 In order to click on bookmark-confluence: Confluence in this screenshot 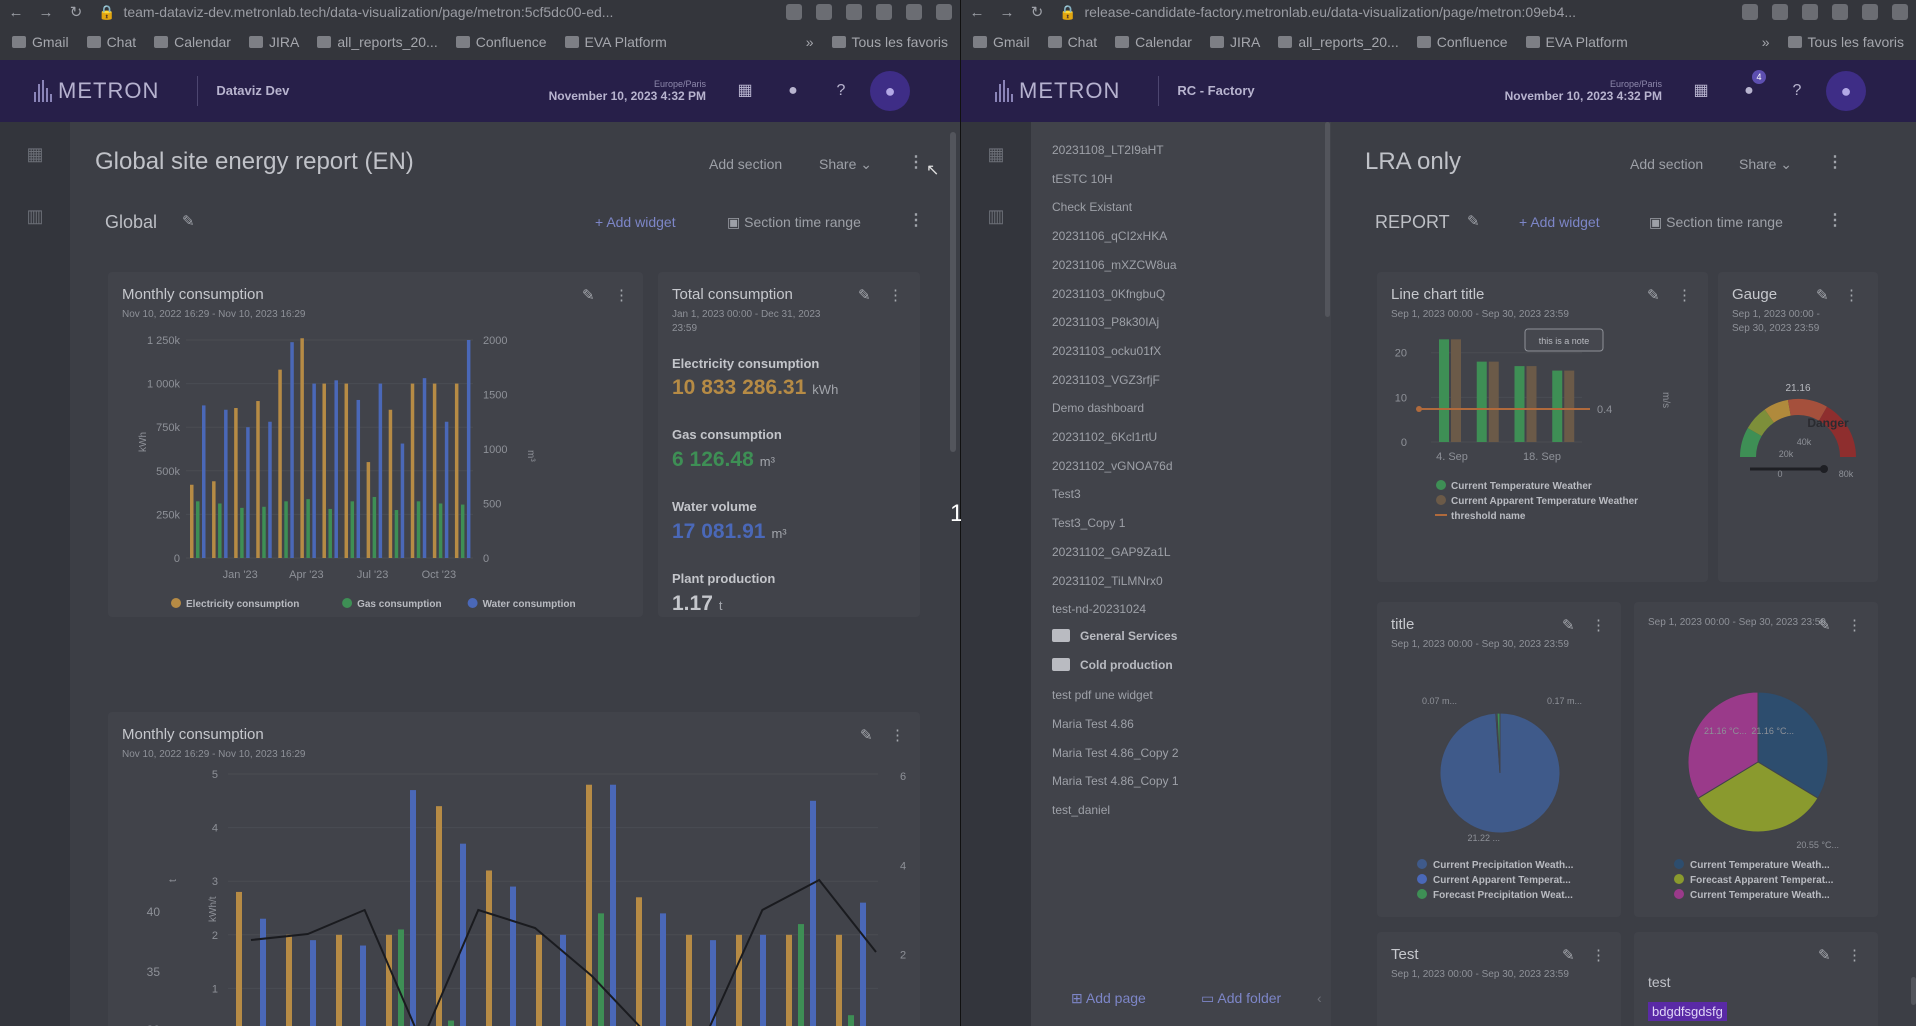, I will do `click(1462, 42)`.